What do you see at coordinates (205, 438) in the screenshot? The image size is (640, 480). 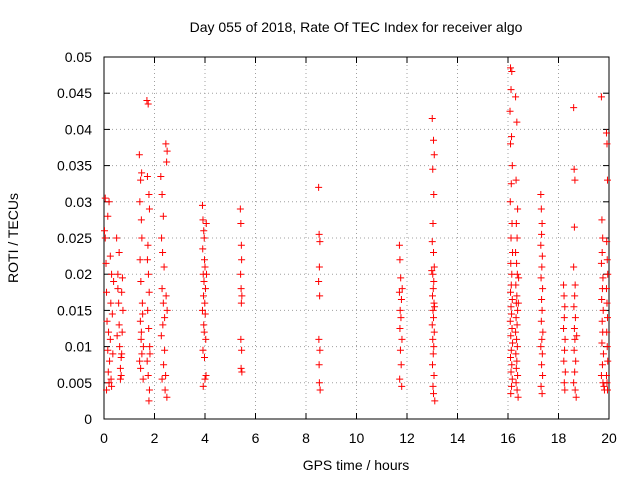 I see `x-tick-label: 4` at bounding box center [205, 438].